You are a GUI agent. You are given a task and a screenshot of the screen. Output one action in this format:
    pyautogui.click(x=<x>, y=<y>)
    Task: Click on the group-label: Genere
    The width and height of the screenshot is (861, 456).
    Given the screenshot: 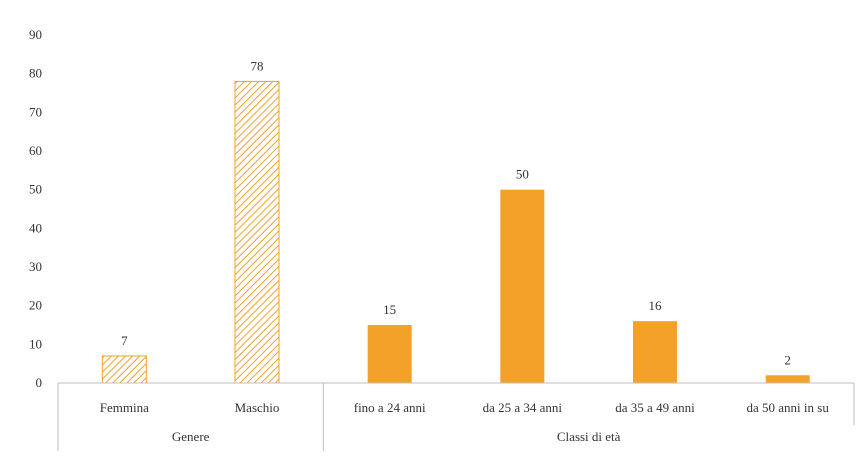 What is the action you would take?
    pyautogui.click(x=191, y=436)
    